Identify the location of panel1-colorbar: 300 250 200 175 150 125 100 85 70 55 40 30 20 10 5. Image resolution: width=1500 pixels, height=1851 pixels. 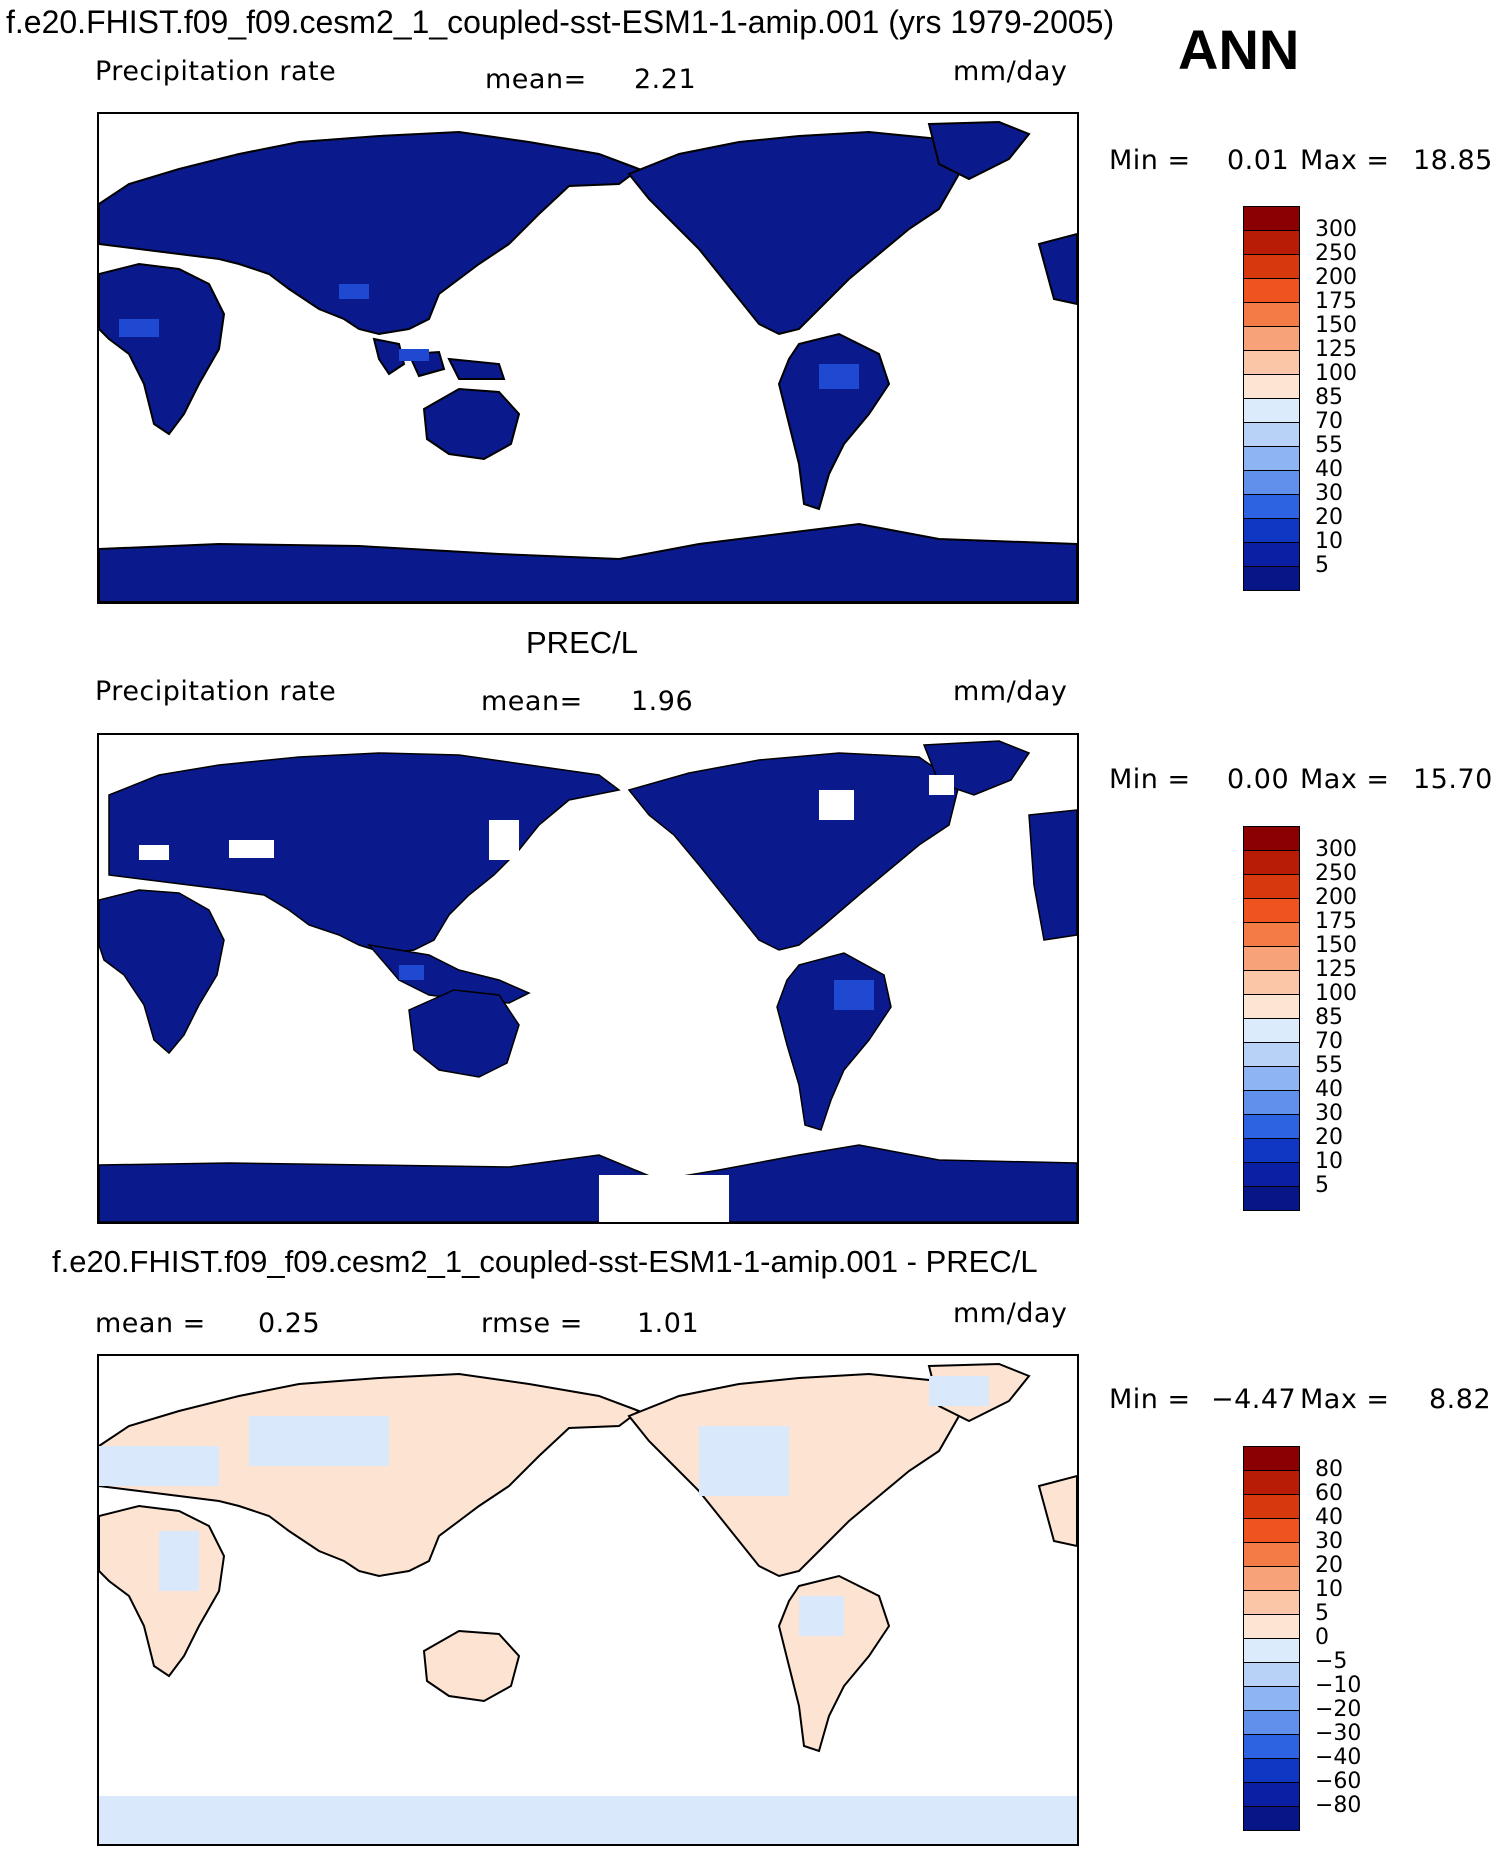
(1333, 399).